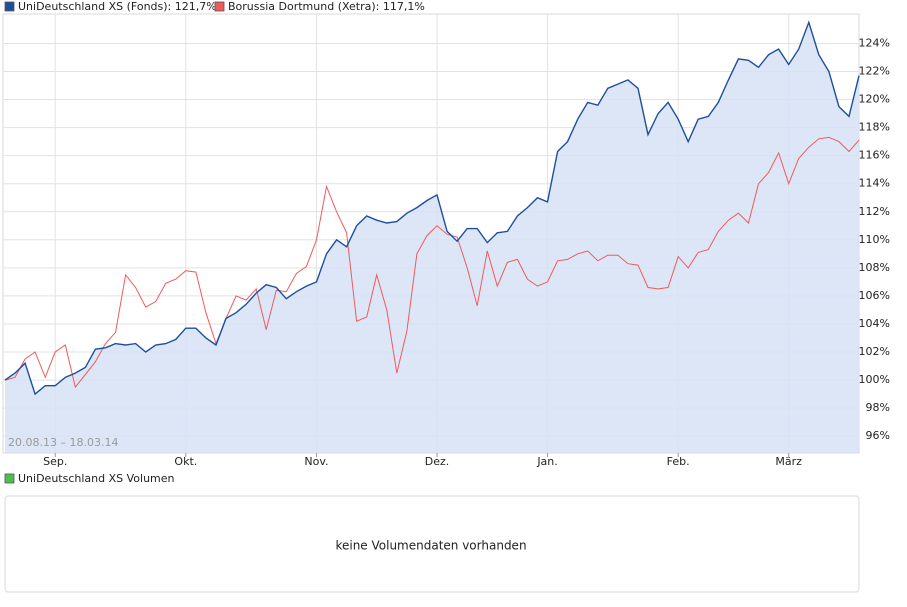 Image resolution: width=907 pixels, height=607 pixels. Describe the element at coordinates (96, 478) in the screenshot. I see `legend-label: UniDeutschland XS Volumen` at that location.